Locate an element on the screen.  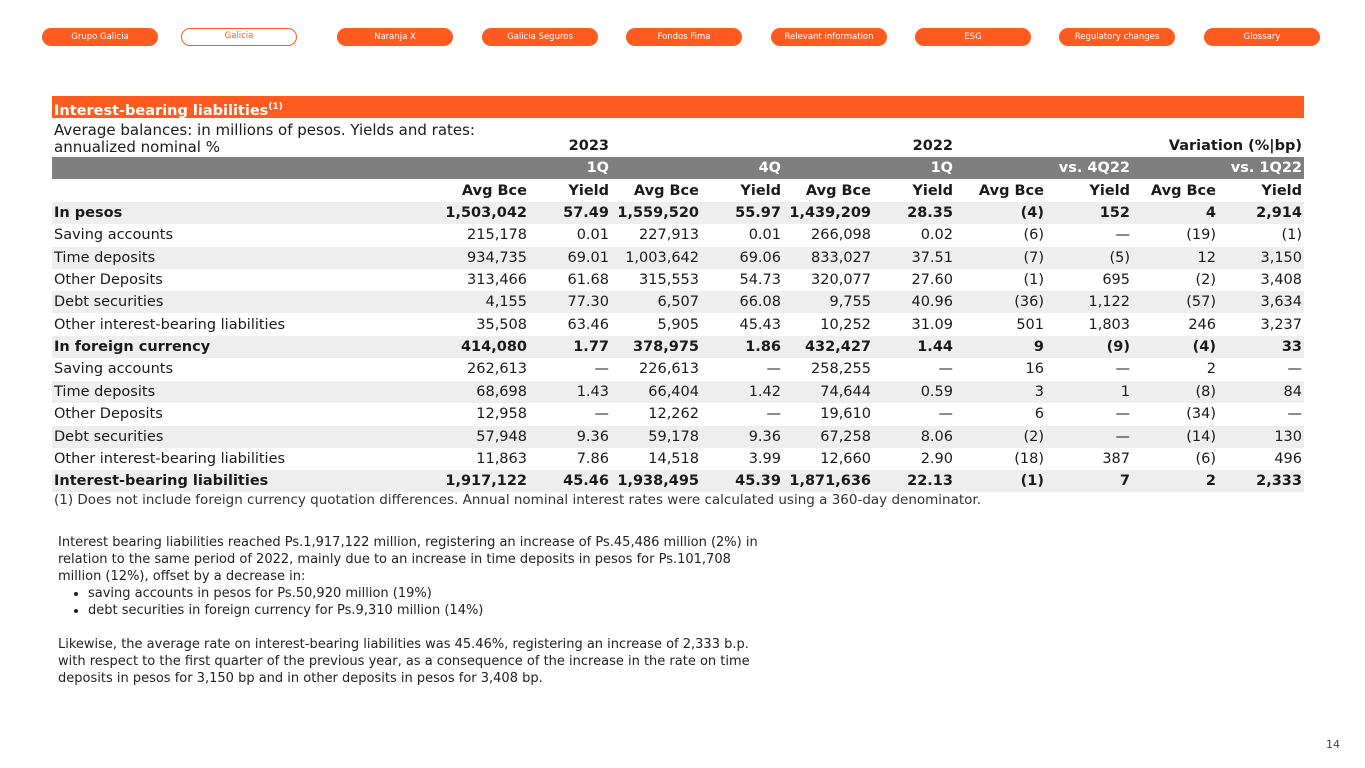
table-cell: 152 is located at coordinates (1114, 213).